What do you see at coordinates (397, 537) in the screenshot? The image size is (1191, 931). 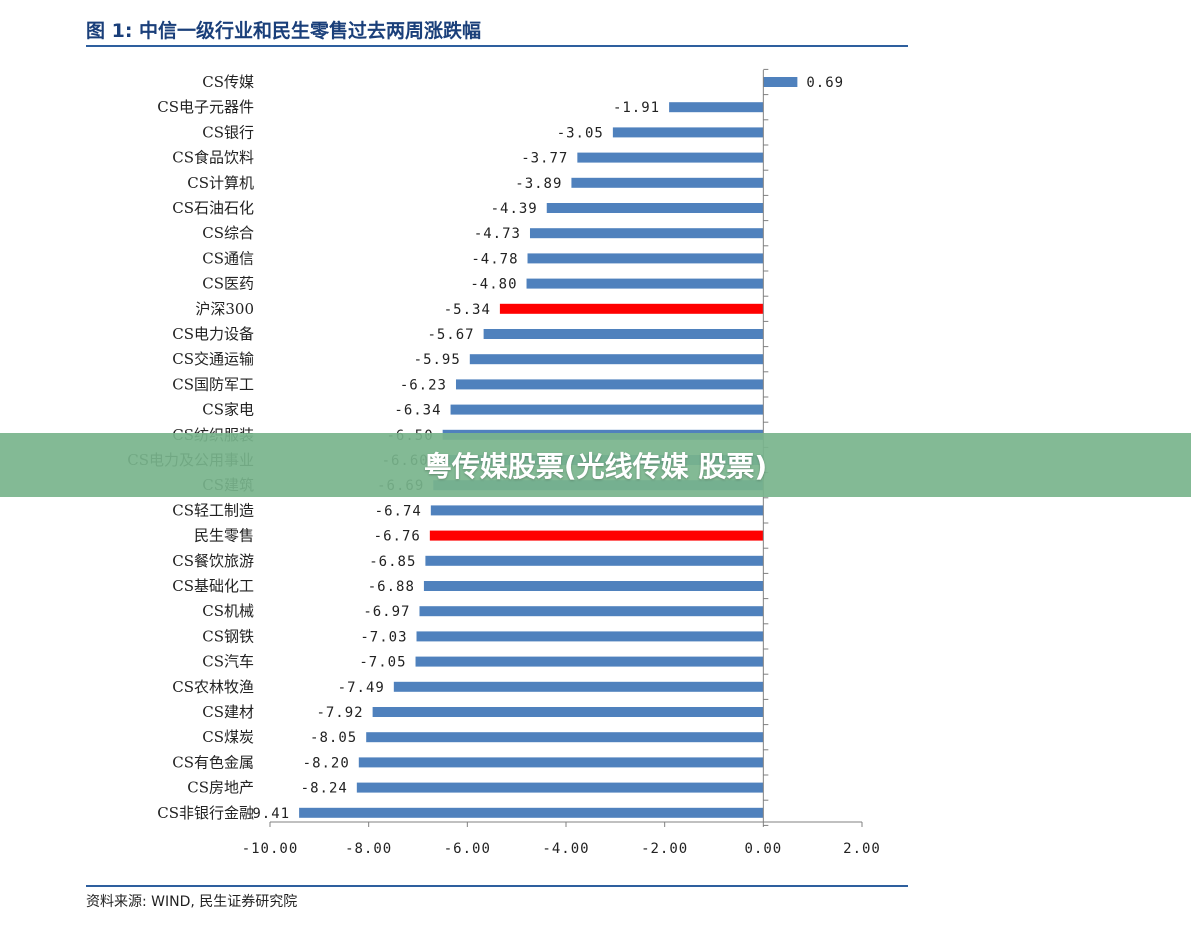 I see `data-label: -6.76` at bounding box center [397, 537].